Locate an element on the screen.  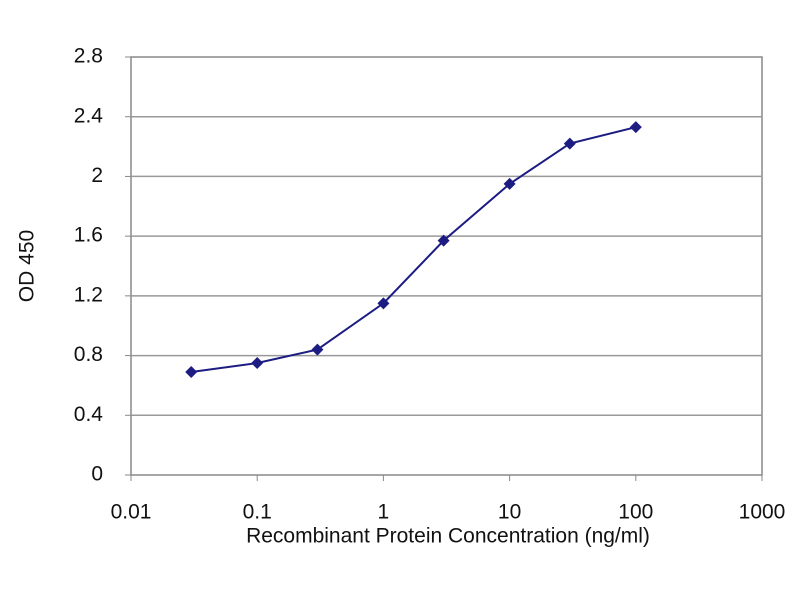
x-tick-label: 0.01 is located at coordinates (131, 512).